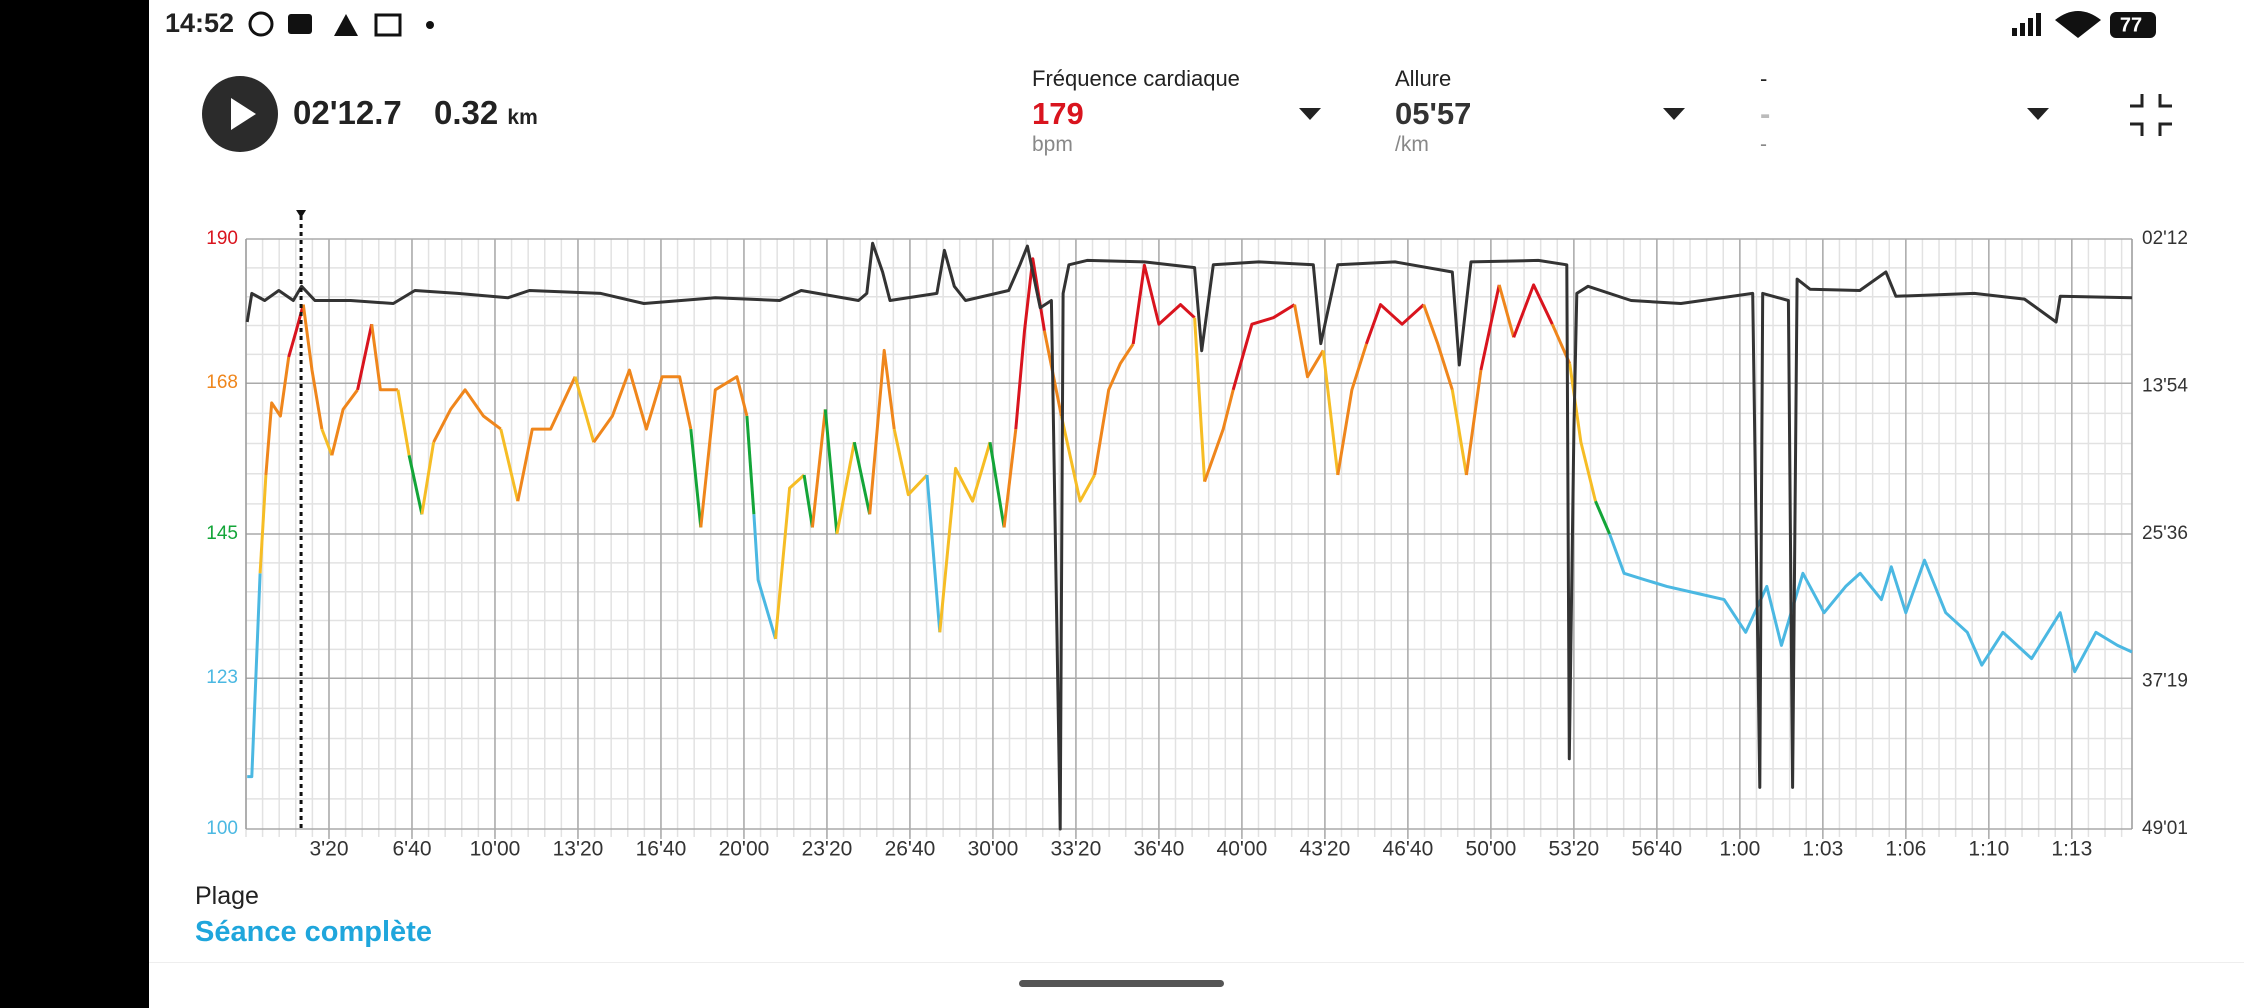  What do you see at coordinates (347, 112) in the screenshot?
I see `elapsed-time: 02'12.7` at bounding box center [347, 112].